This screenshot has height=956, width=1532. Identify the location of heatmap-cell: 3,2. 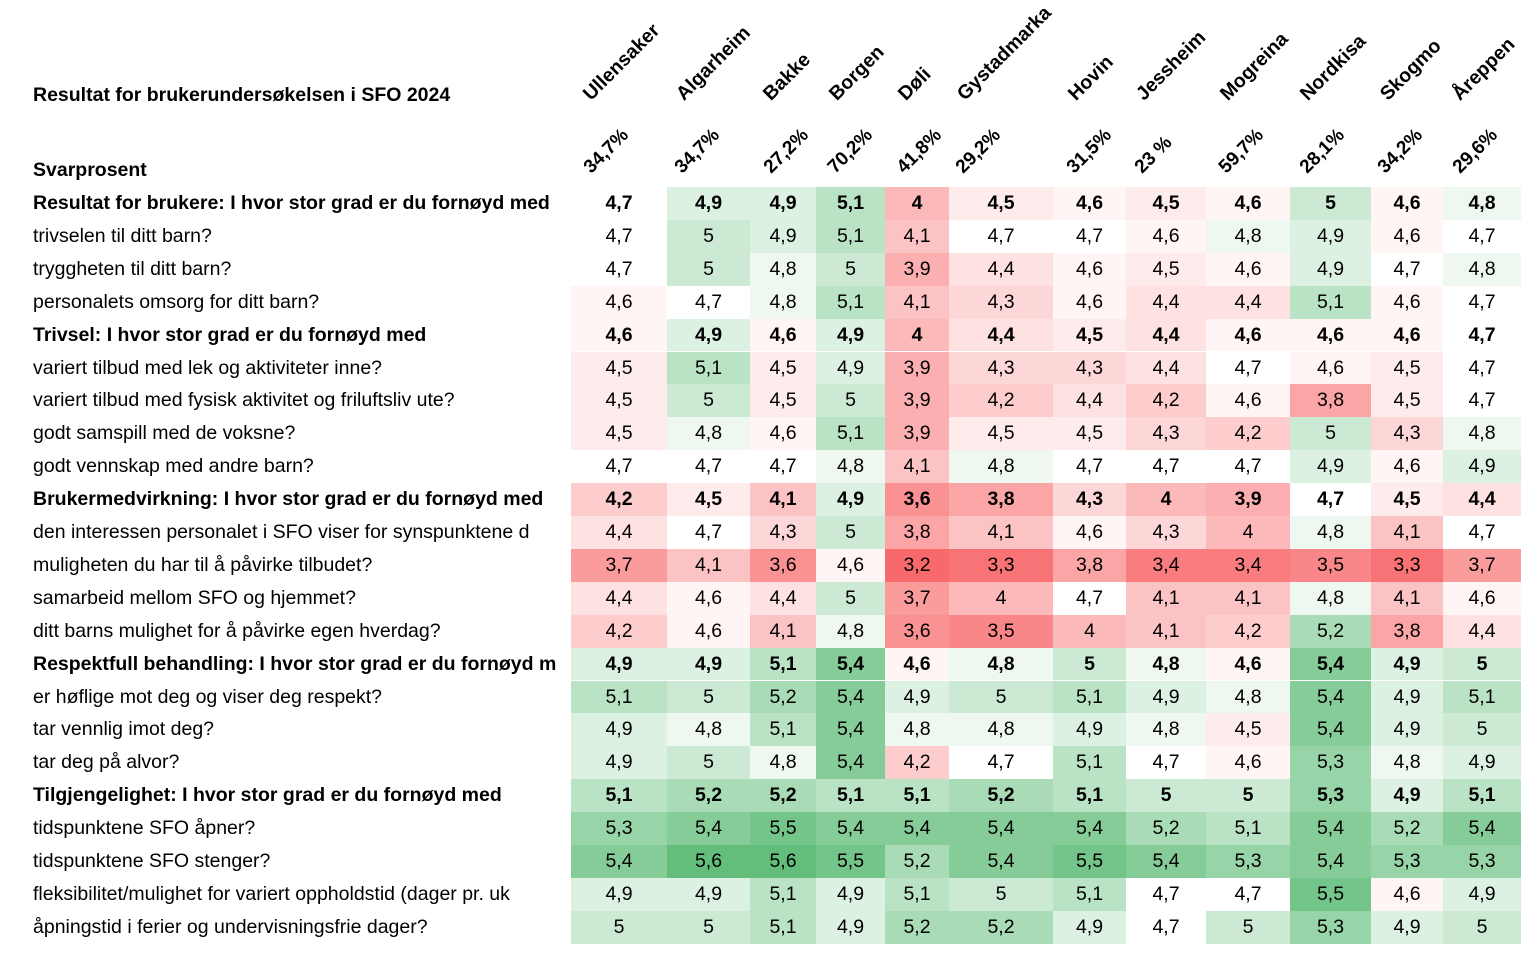
(917, 565).